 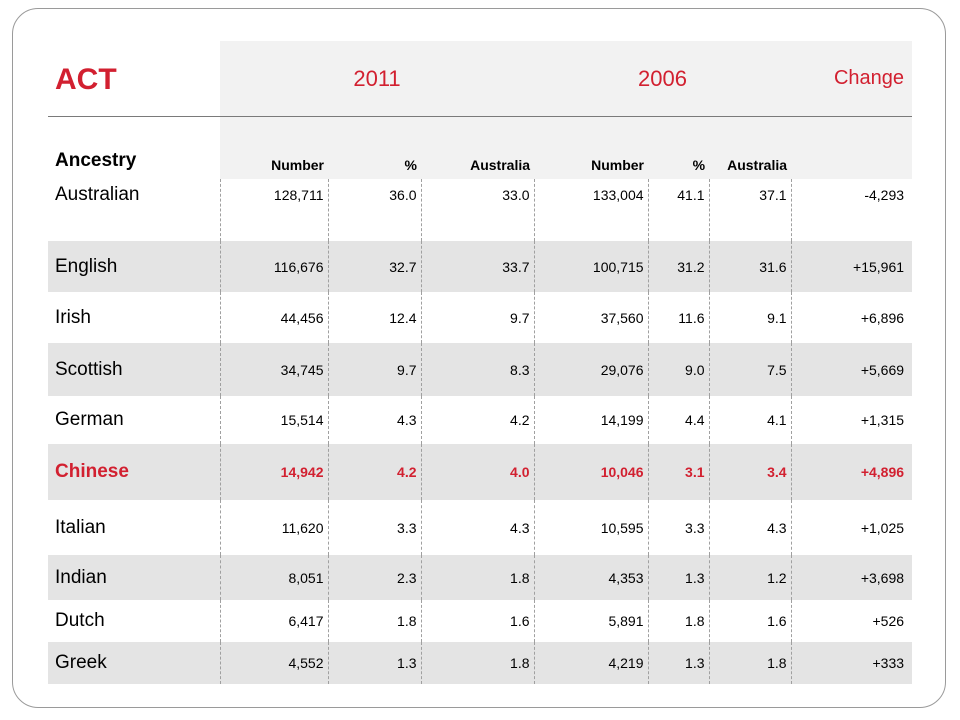 What do you see at coordinates (89, 419) in the screenshot?
I see `ancestry-name-cell: German` at bounding box center [89, 419].